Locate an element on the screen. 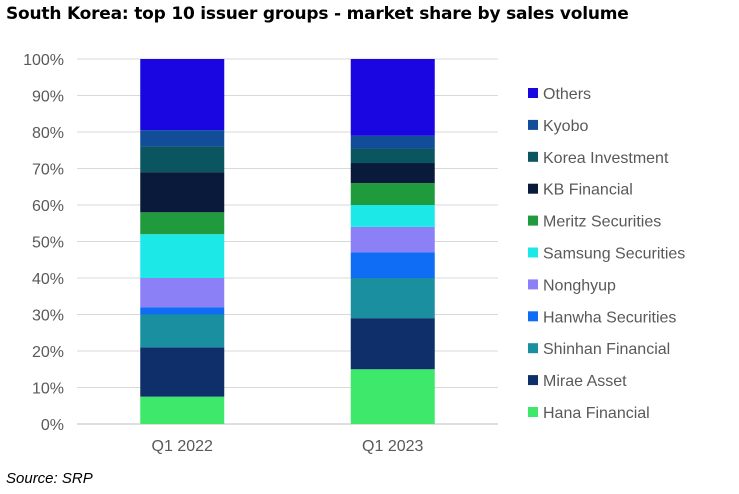 The image size is (739, 494). legend-label: Nonghyup is located at coordinates (579, 285).